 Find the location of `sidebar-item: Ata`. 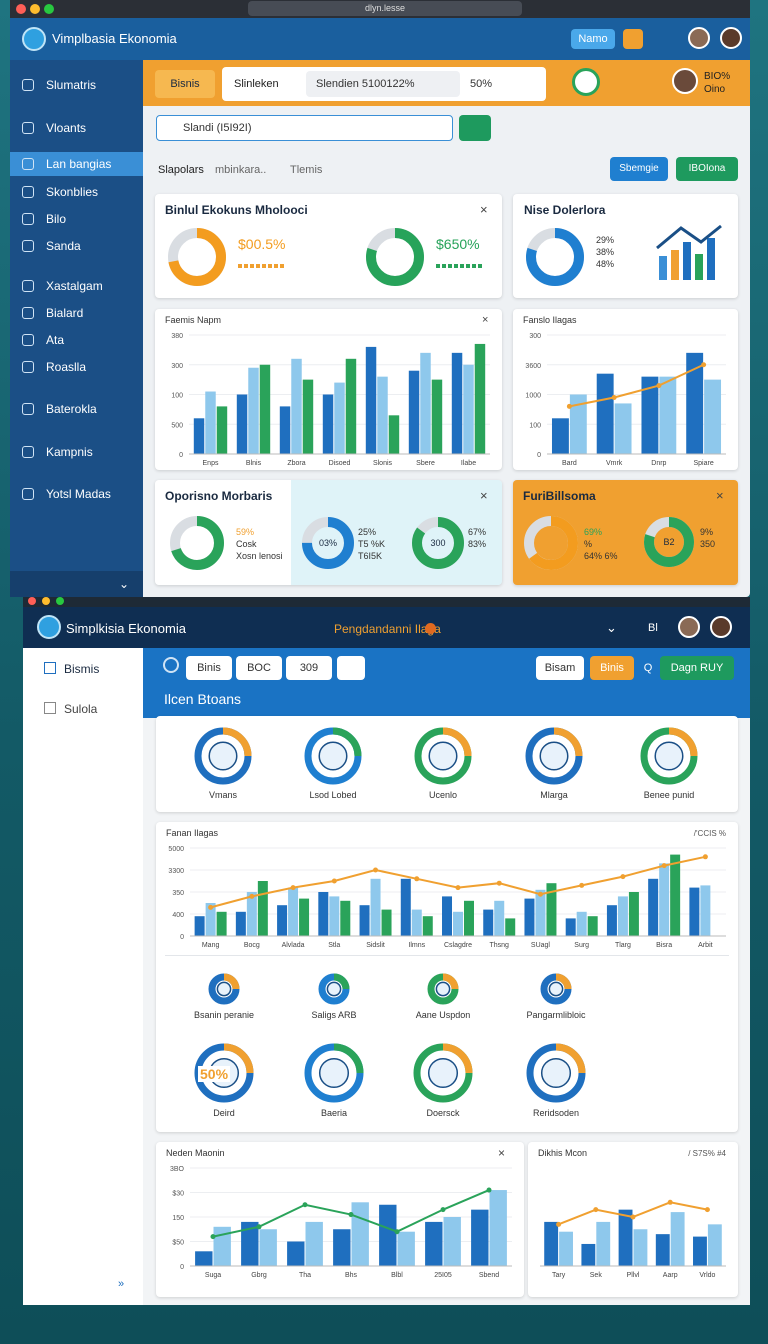

sidebar-item: Ata is located at coordinates (76, 340).